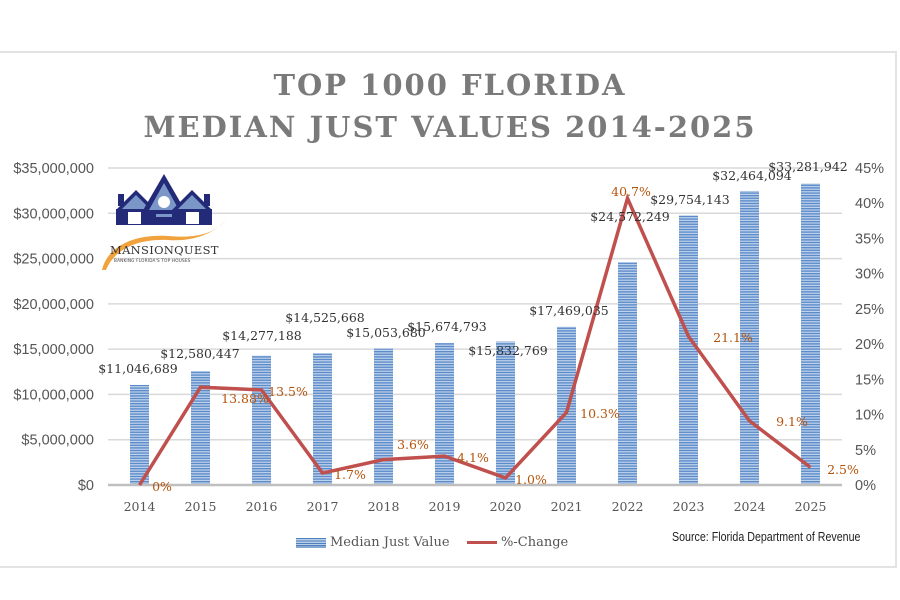 The width and height of the screenshot is (900, 600). I want to click on bar-value-label: $33,281,942, so click(808, 166).